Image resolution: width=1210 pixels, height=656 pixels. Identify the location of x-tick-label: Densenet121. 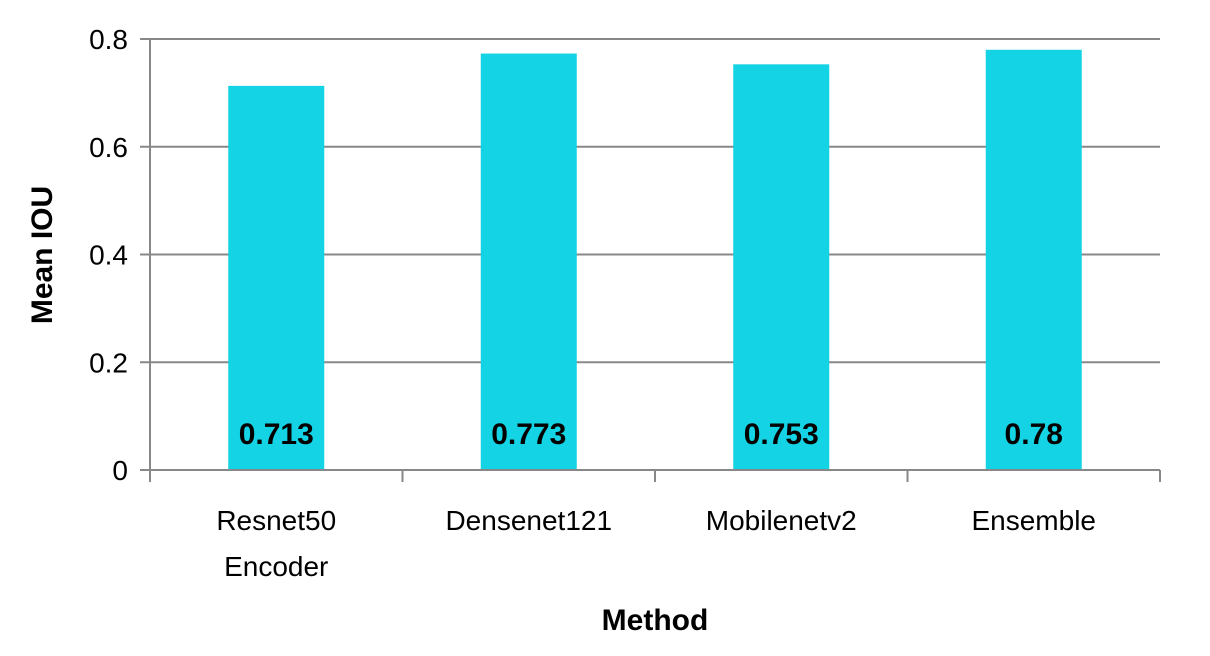
(528, 520).